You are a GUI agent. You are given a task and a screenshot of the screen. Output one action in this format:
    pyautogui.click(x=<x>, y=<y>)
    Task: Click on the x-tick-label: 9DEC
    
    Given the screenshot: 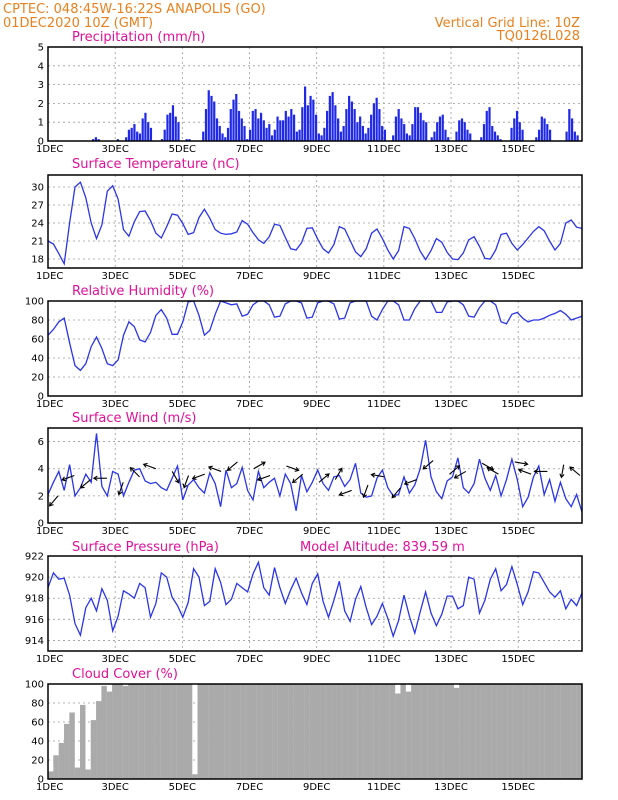 What is the action you would take?
    pyautogui.click(x=316, y=659)
    